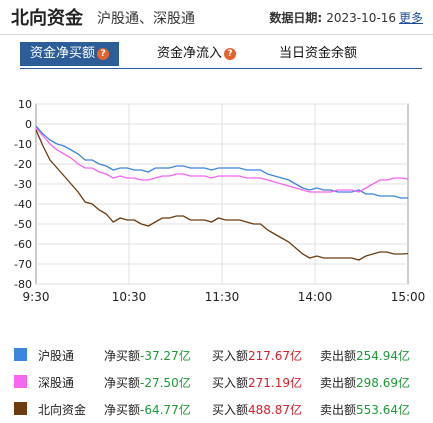 Image resolution: width=433 pixels, height=423 pixels. What do you see at coordinates (28, 124) in the screenshot?
I see `y-tick-label: 0` at bounding box center [28, 124].